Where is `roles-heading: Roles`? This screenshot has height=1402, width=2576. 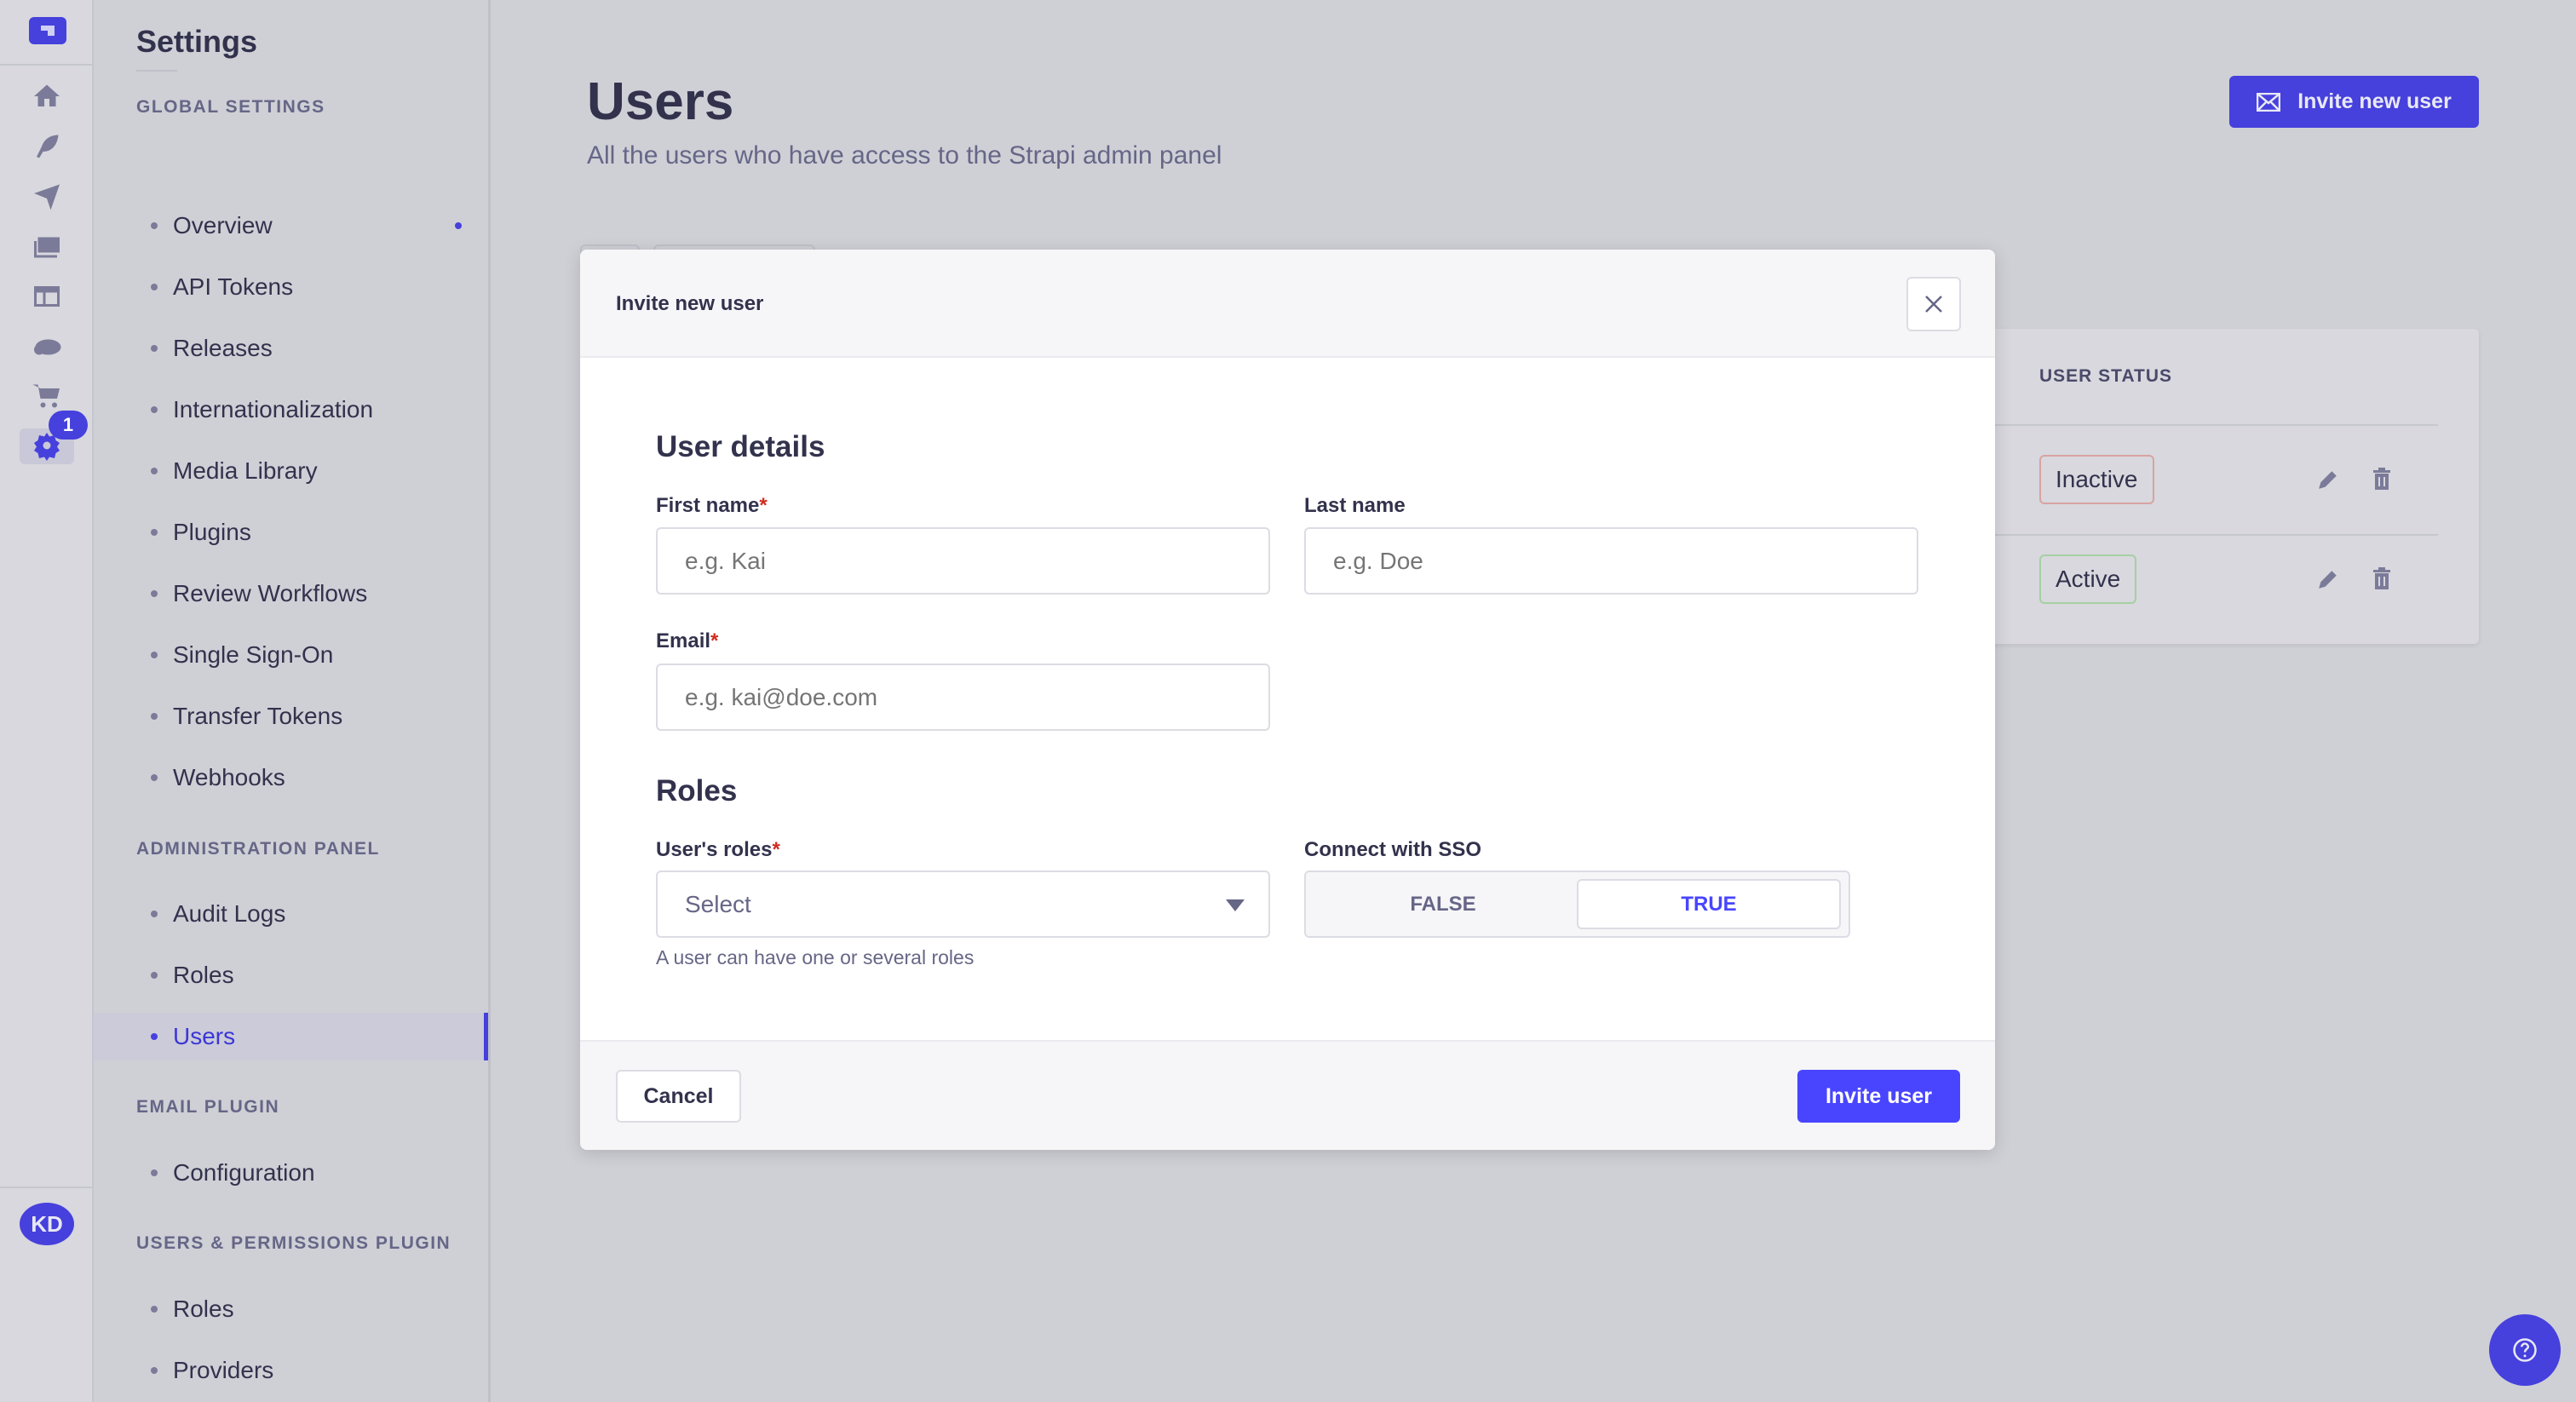
roles-heading: Roles is located at coordinates (697, 790).